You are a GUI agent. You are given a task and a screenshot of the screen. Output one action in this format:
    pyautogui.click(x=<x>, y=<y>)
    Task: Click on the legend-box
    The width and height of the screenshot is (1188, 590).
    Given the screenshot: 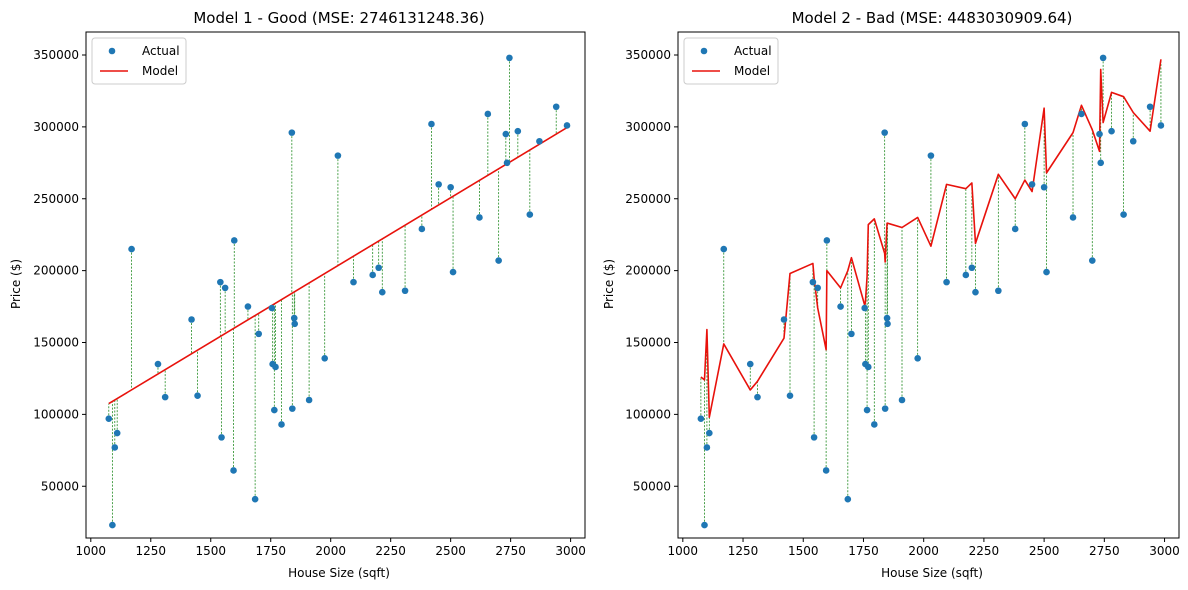 What is the action you would take?
    pyautogui.click(x=139, y=61)
    